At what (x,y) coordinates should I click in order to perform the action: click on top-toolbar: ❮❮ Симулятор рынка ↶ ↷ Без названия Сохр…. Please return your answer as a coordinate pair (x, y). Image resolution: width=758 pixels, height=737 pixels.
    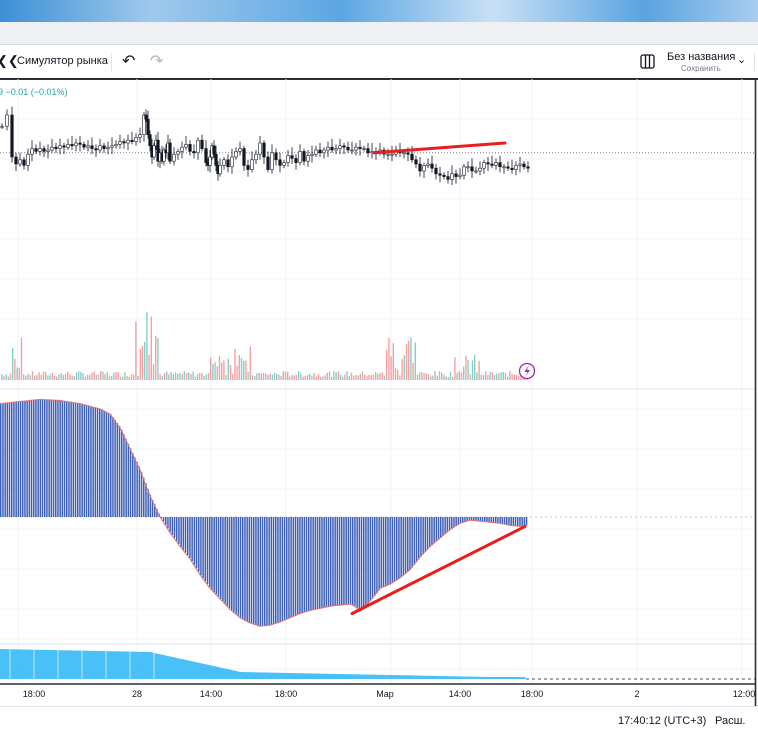
    Looking at the image, I should click on (379, 62).